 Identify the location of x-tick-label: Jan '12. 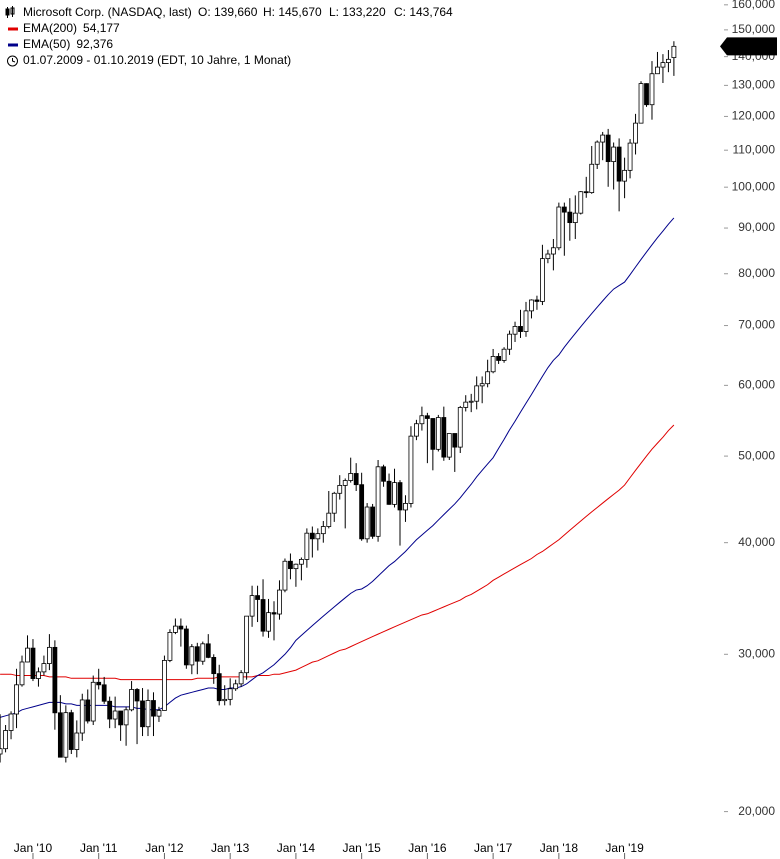
(164, 848).